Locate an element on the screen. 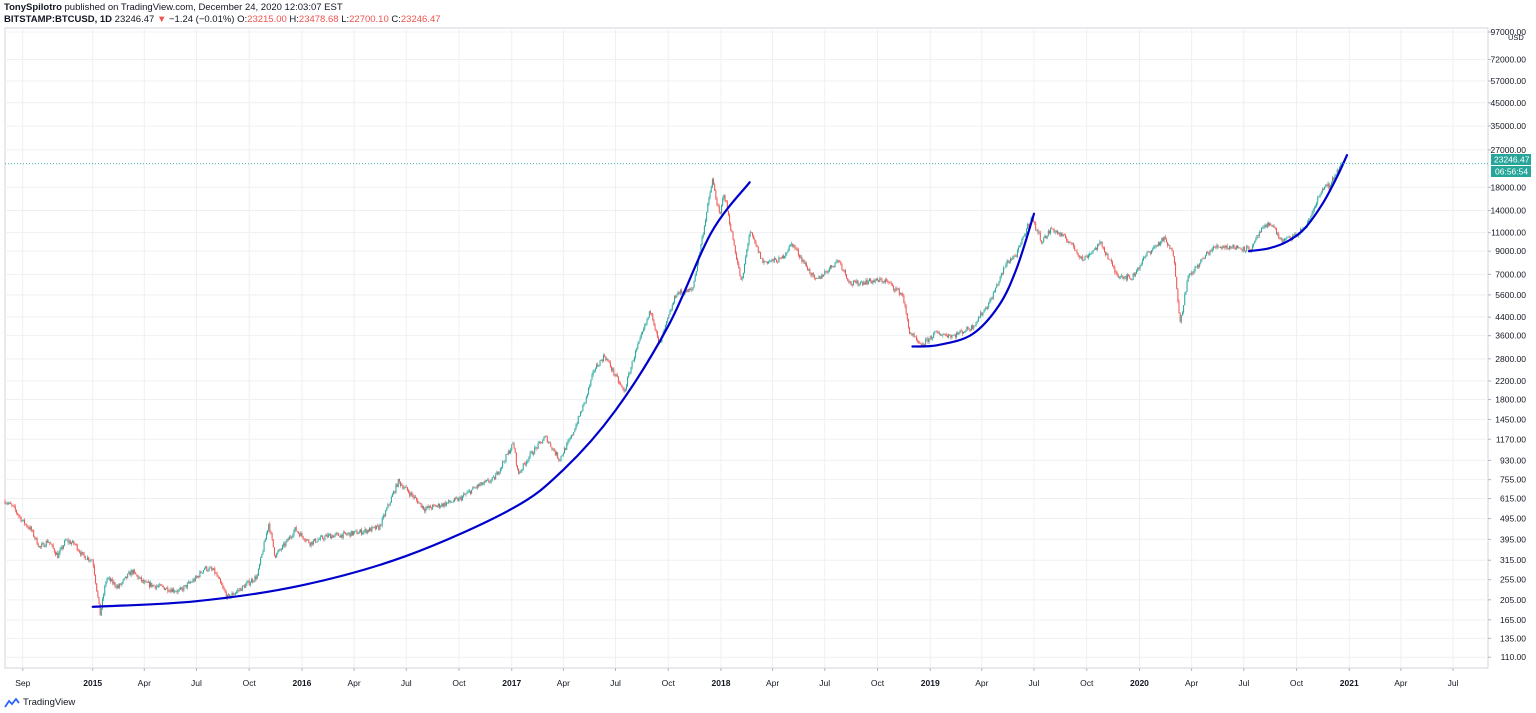 Image resolution: width=1536 pixels, height=713 pixels. x-tick-label: Jul is located at coordinates (824, 683).